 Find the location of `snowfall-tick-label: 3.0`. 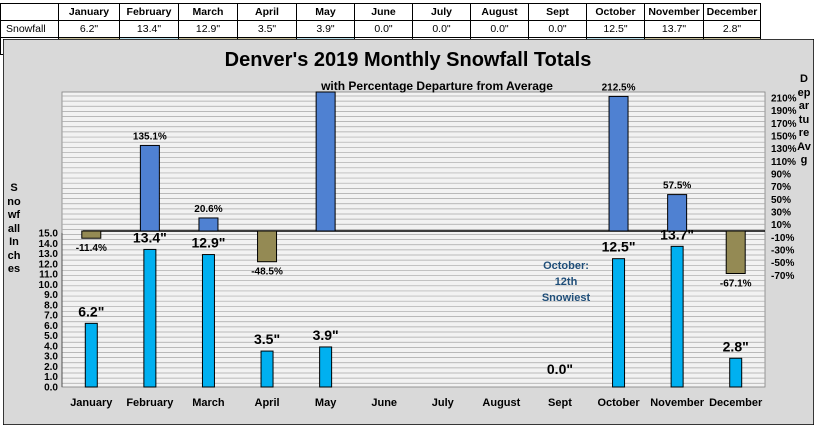

snowfall-tick-label: 3.0 is located at coordinates (51, 357).